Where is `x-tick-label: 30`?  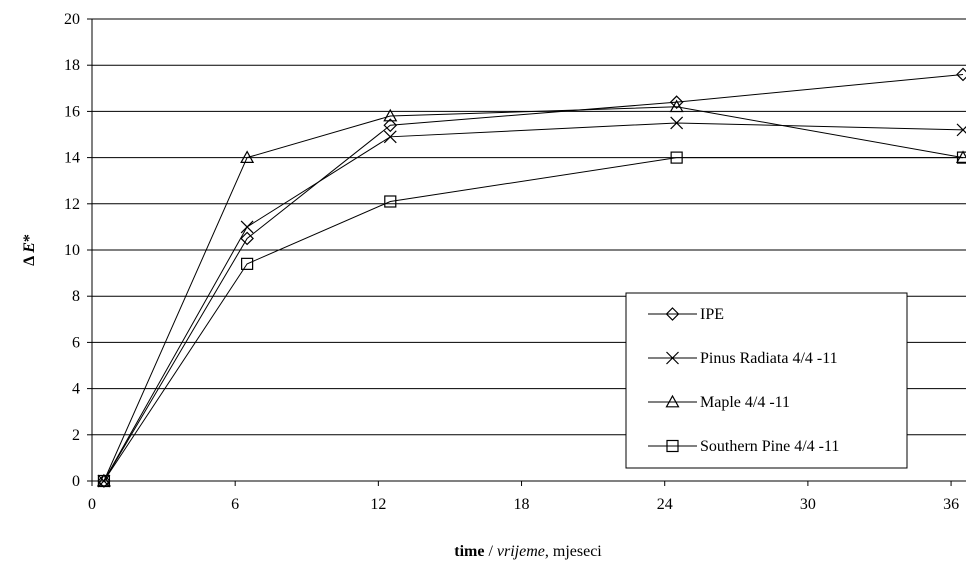 x-tick-label: 30 is located at coordinates (808, 504).